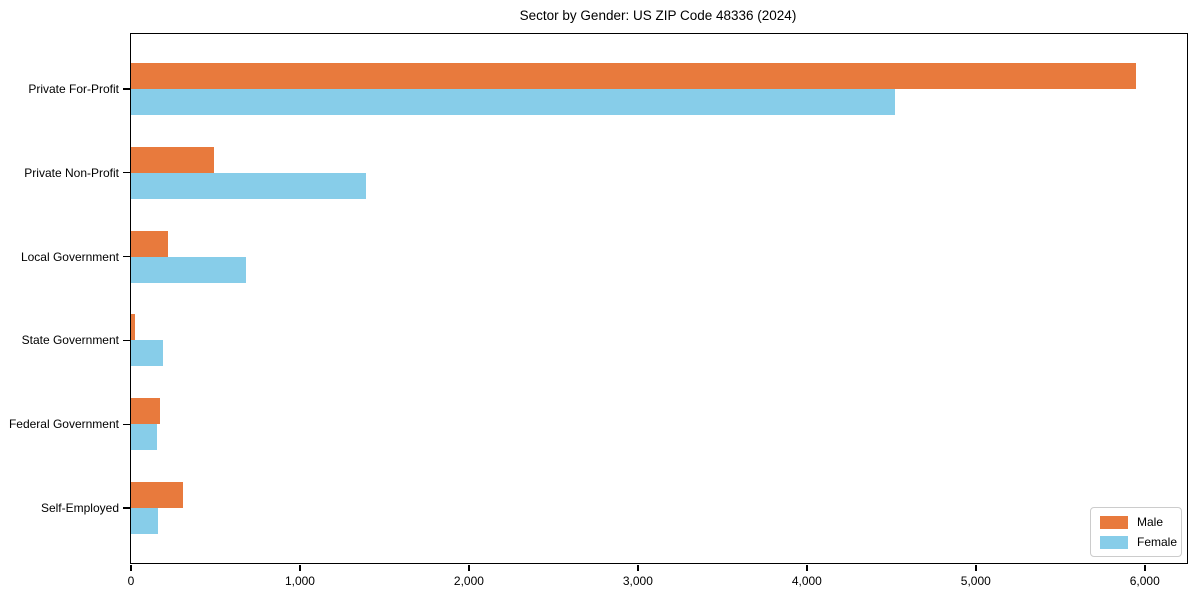 The width and height of the screenshot is (1200, 600). Describe the element at coordinates (1157, 542) in the screenshot. I see `legend-label-female: Female` at that location.